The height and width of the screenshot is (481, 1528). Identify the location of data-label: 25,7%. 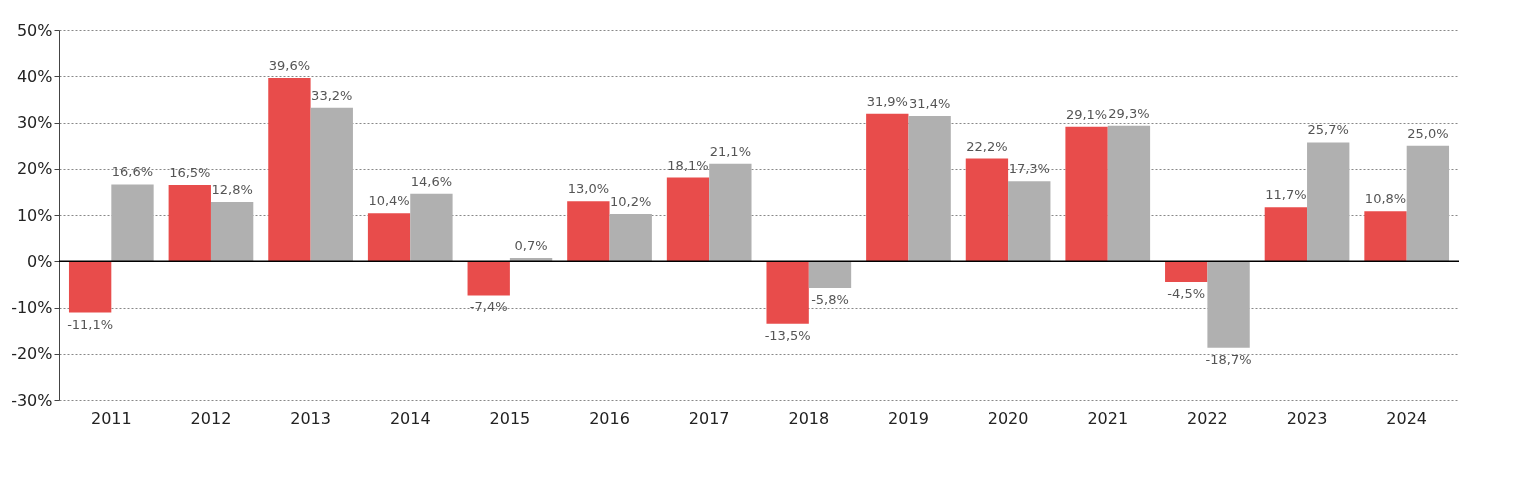
(1328, 130).